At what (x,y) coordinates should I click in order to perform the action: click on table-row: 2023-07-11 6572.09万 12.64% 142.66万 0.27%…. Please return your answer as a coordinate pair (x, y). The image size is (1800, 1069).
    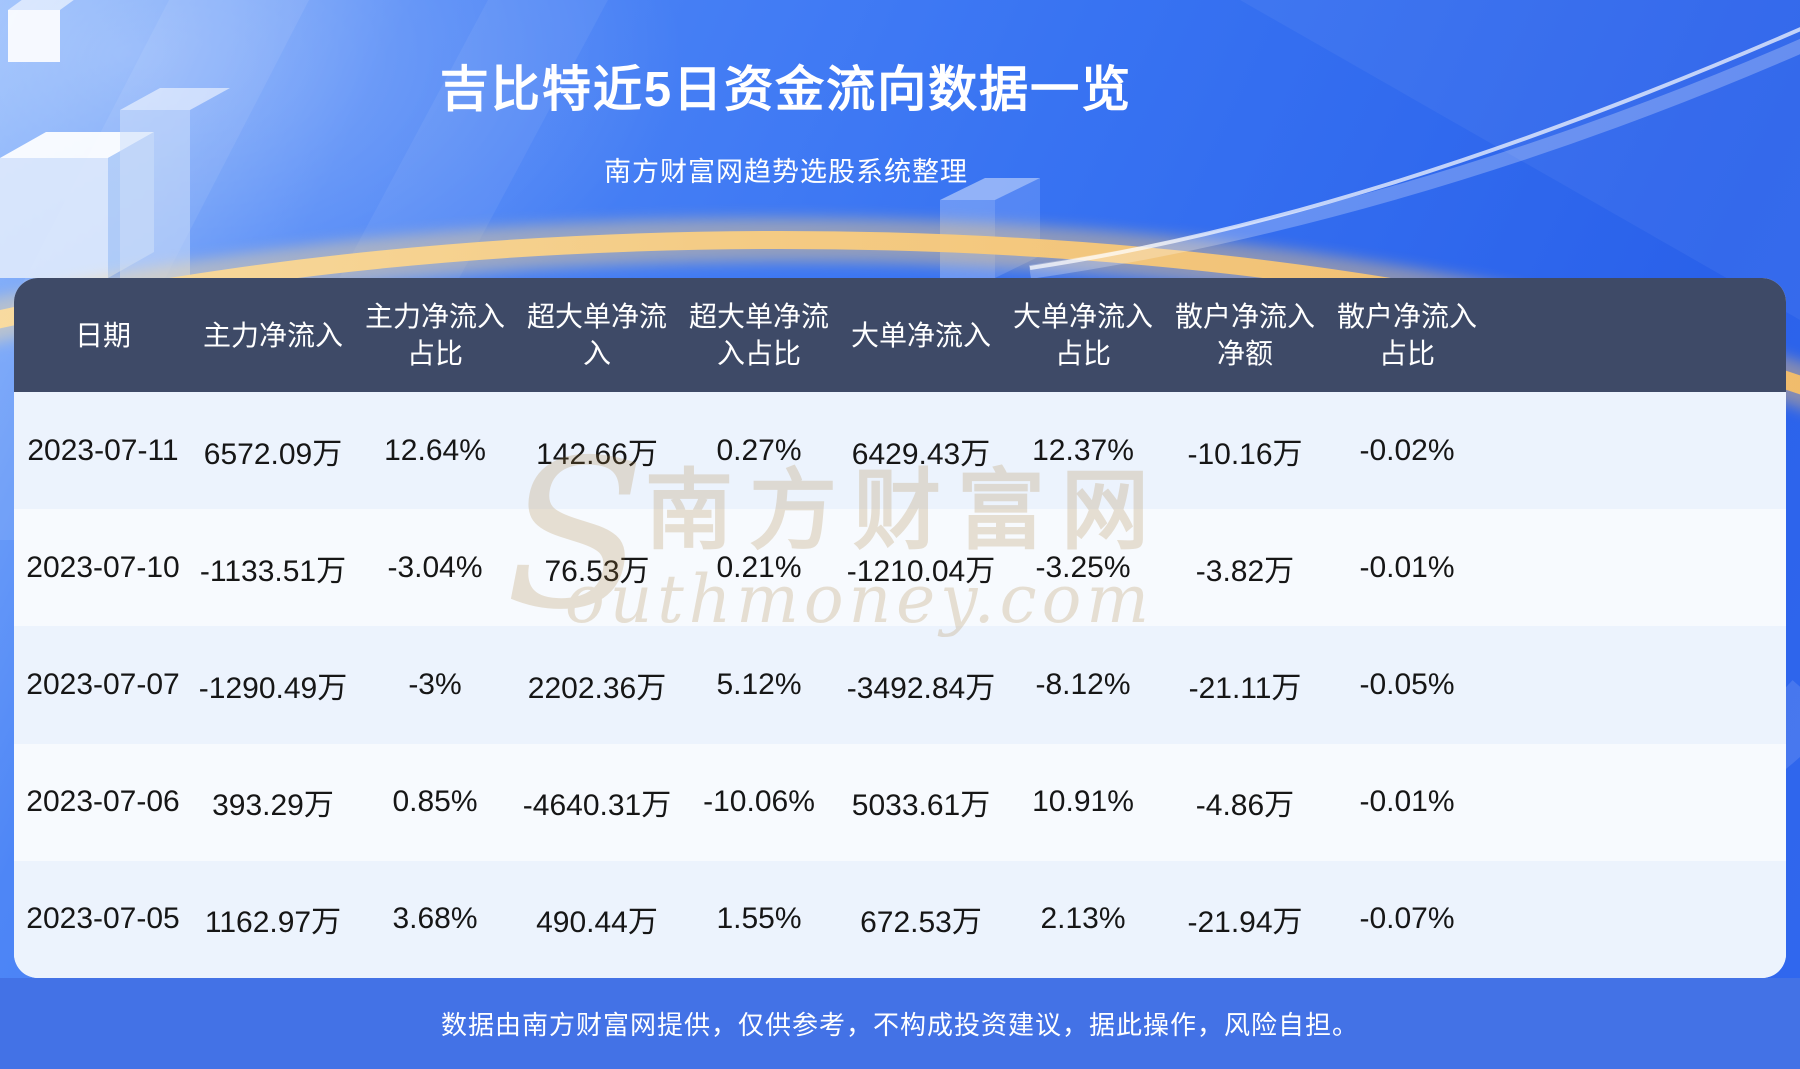
    Looking at the image, I should click on (900, 451).